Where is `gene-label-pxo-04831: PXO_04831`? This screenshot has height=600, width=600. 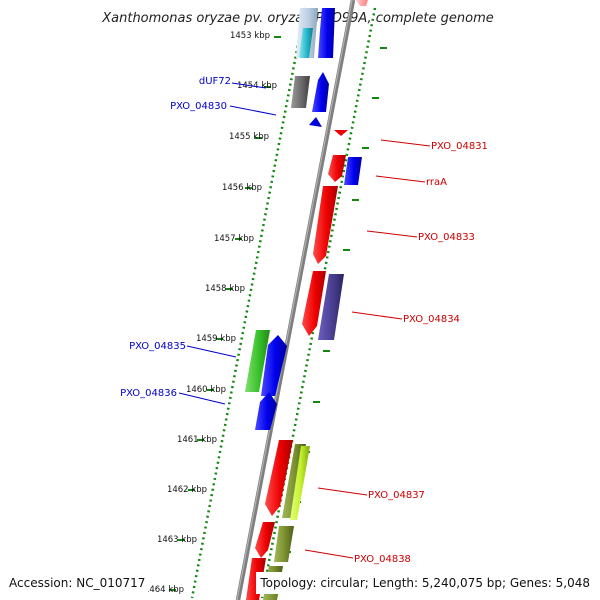
gene-label-pxo-04831: PXO_04831 is located at coordinates (459, 146).